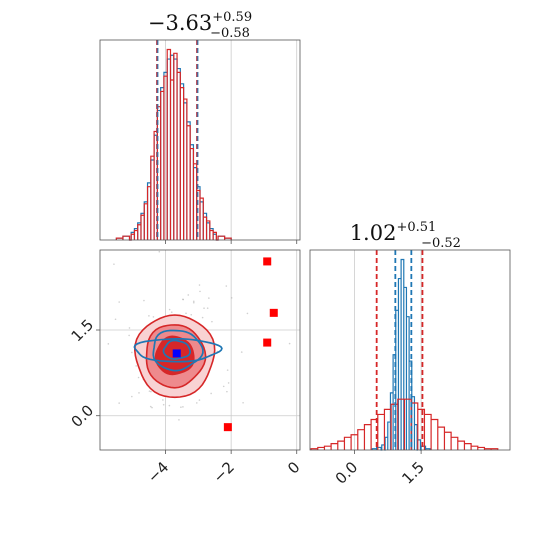 This screenshot has width=550, height=550. Describe the element at coordinates (410, 350) in the screenshot. I see `marginal-p2-frame` at that location.